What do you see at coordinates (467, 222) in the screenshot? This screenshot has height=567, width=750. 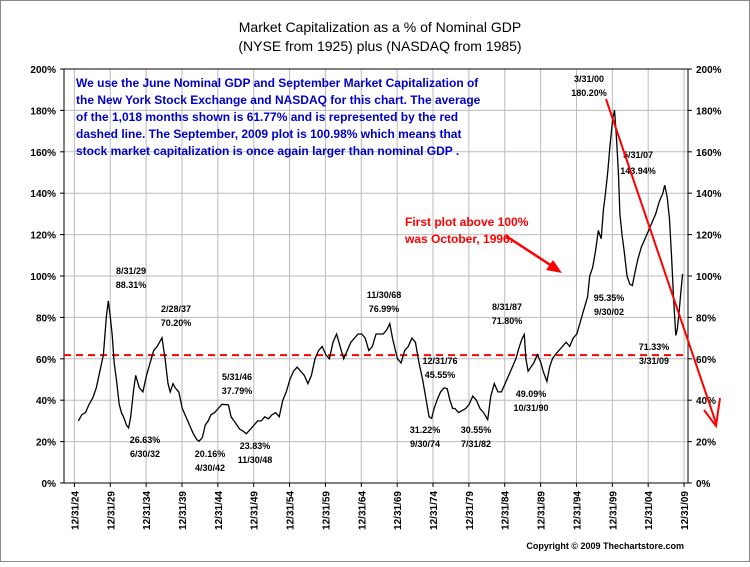 I see `callout-line-1: First plot above 100%` at bounding box center [467, 222].